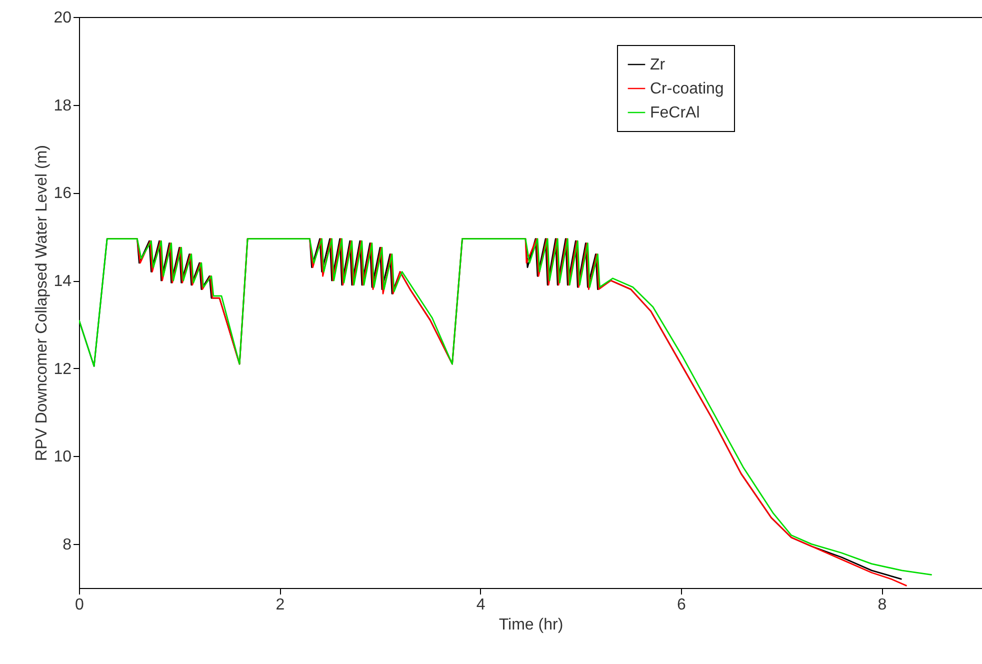  What do you see at coordinates (658, 65) in the screenshot?
I see `legend-label: Zr` at bounding box center [658, 65].